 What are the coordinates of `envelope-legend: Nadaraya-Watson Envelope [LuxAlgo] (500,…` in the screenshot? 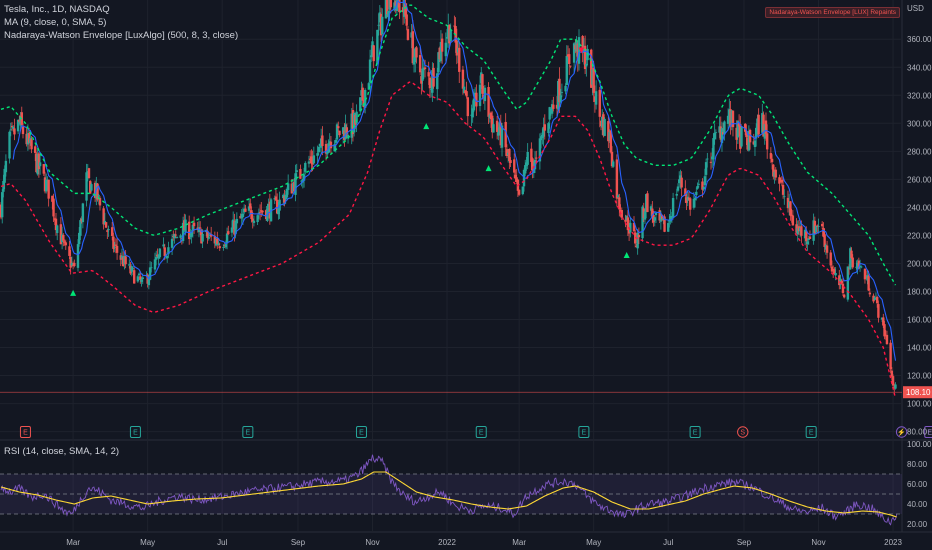 It's located at (121, 35).